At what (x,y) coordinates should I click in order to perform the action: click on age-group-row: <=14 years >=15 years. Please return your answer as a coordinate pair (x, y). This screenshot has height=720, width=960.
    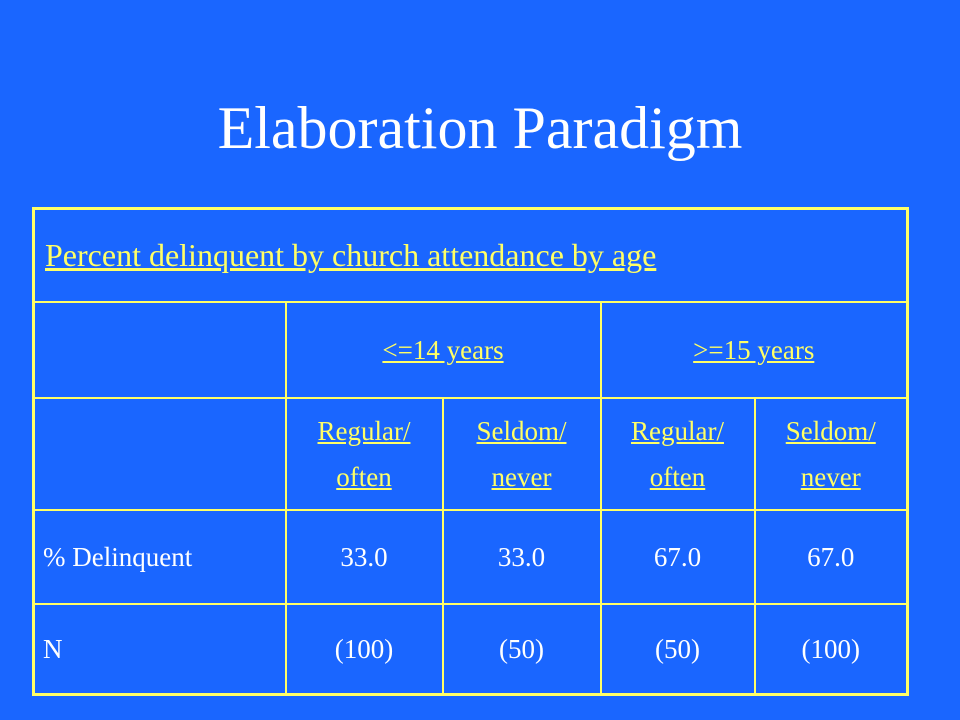
    Looking at the image, I should click on (470, 350).